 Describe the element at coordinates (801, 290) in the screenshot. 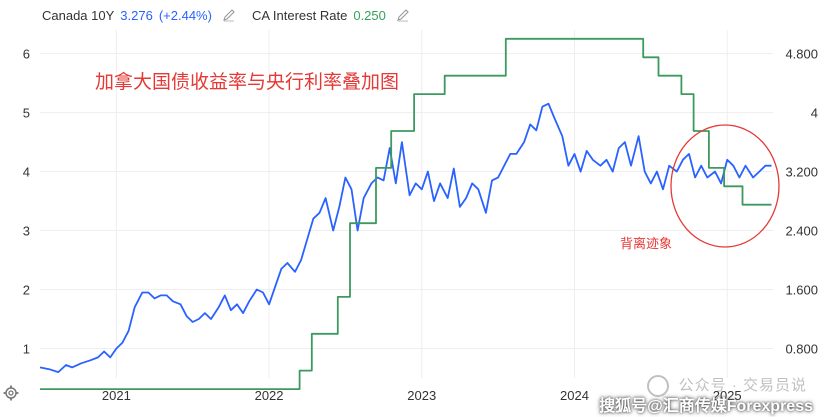

I see `y-right-tick-label: 1.600` at that location.